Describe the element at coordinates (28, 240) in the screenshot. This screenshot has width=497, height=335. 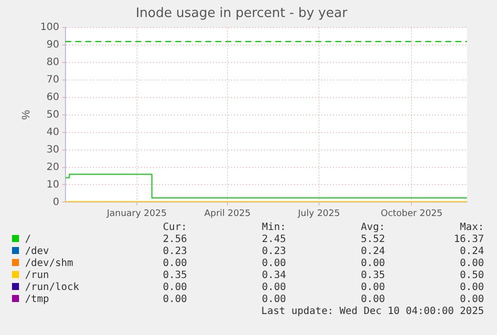
I see `legend-label: /` at that location.